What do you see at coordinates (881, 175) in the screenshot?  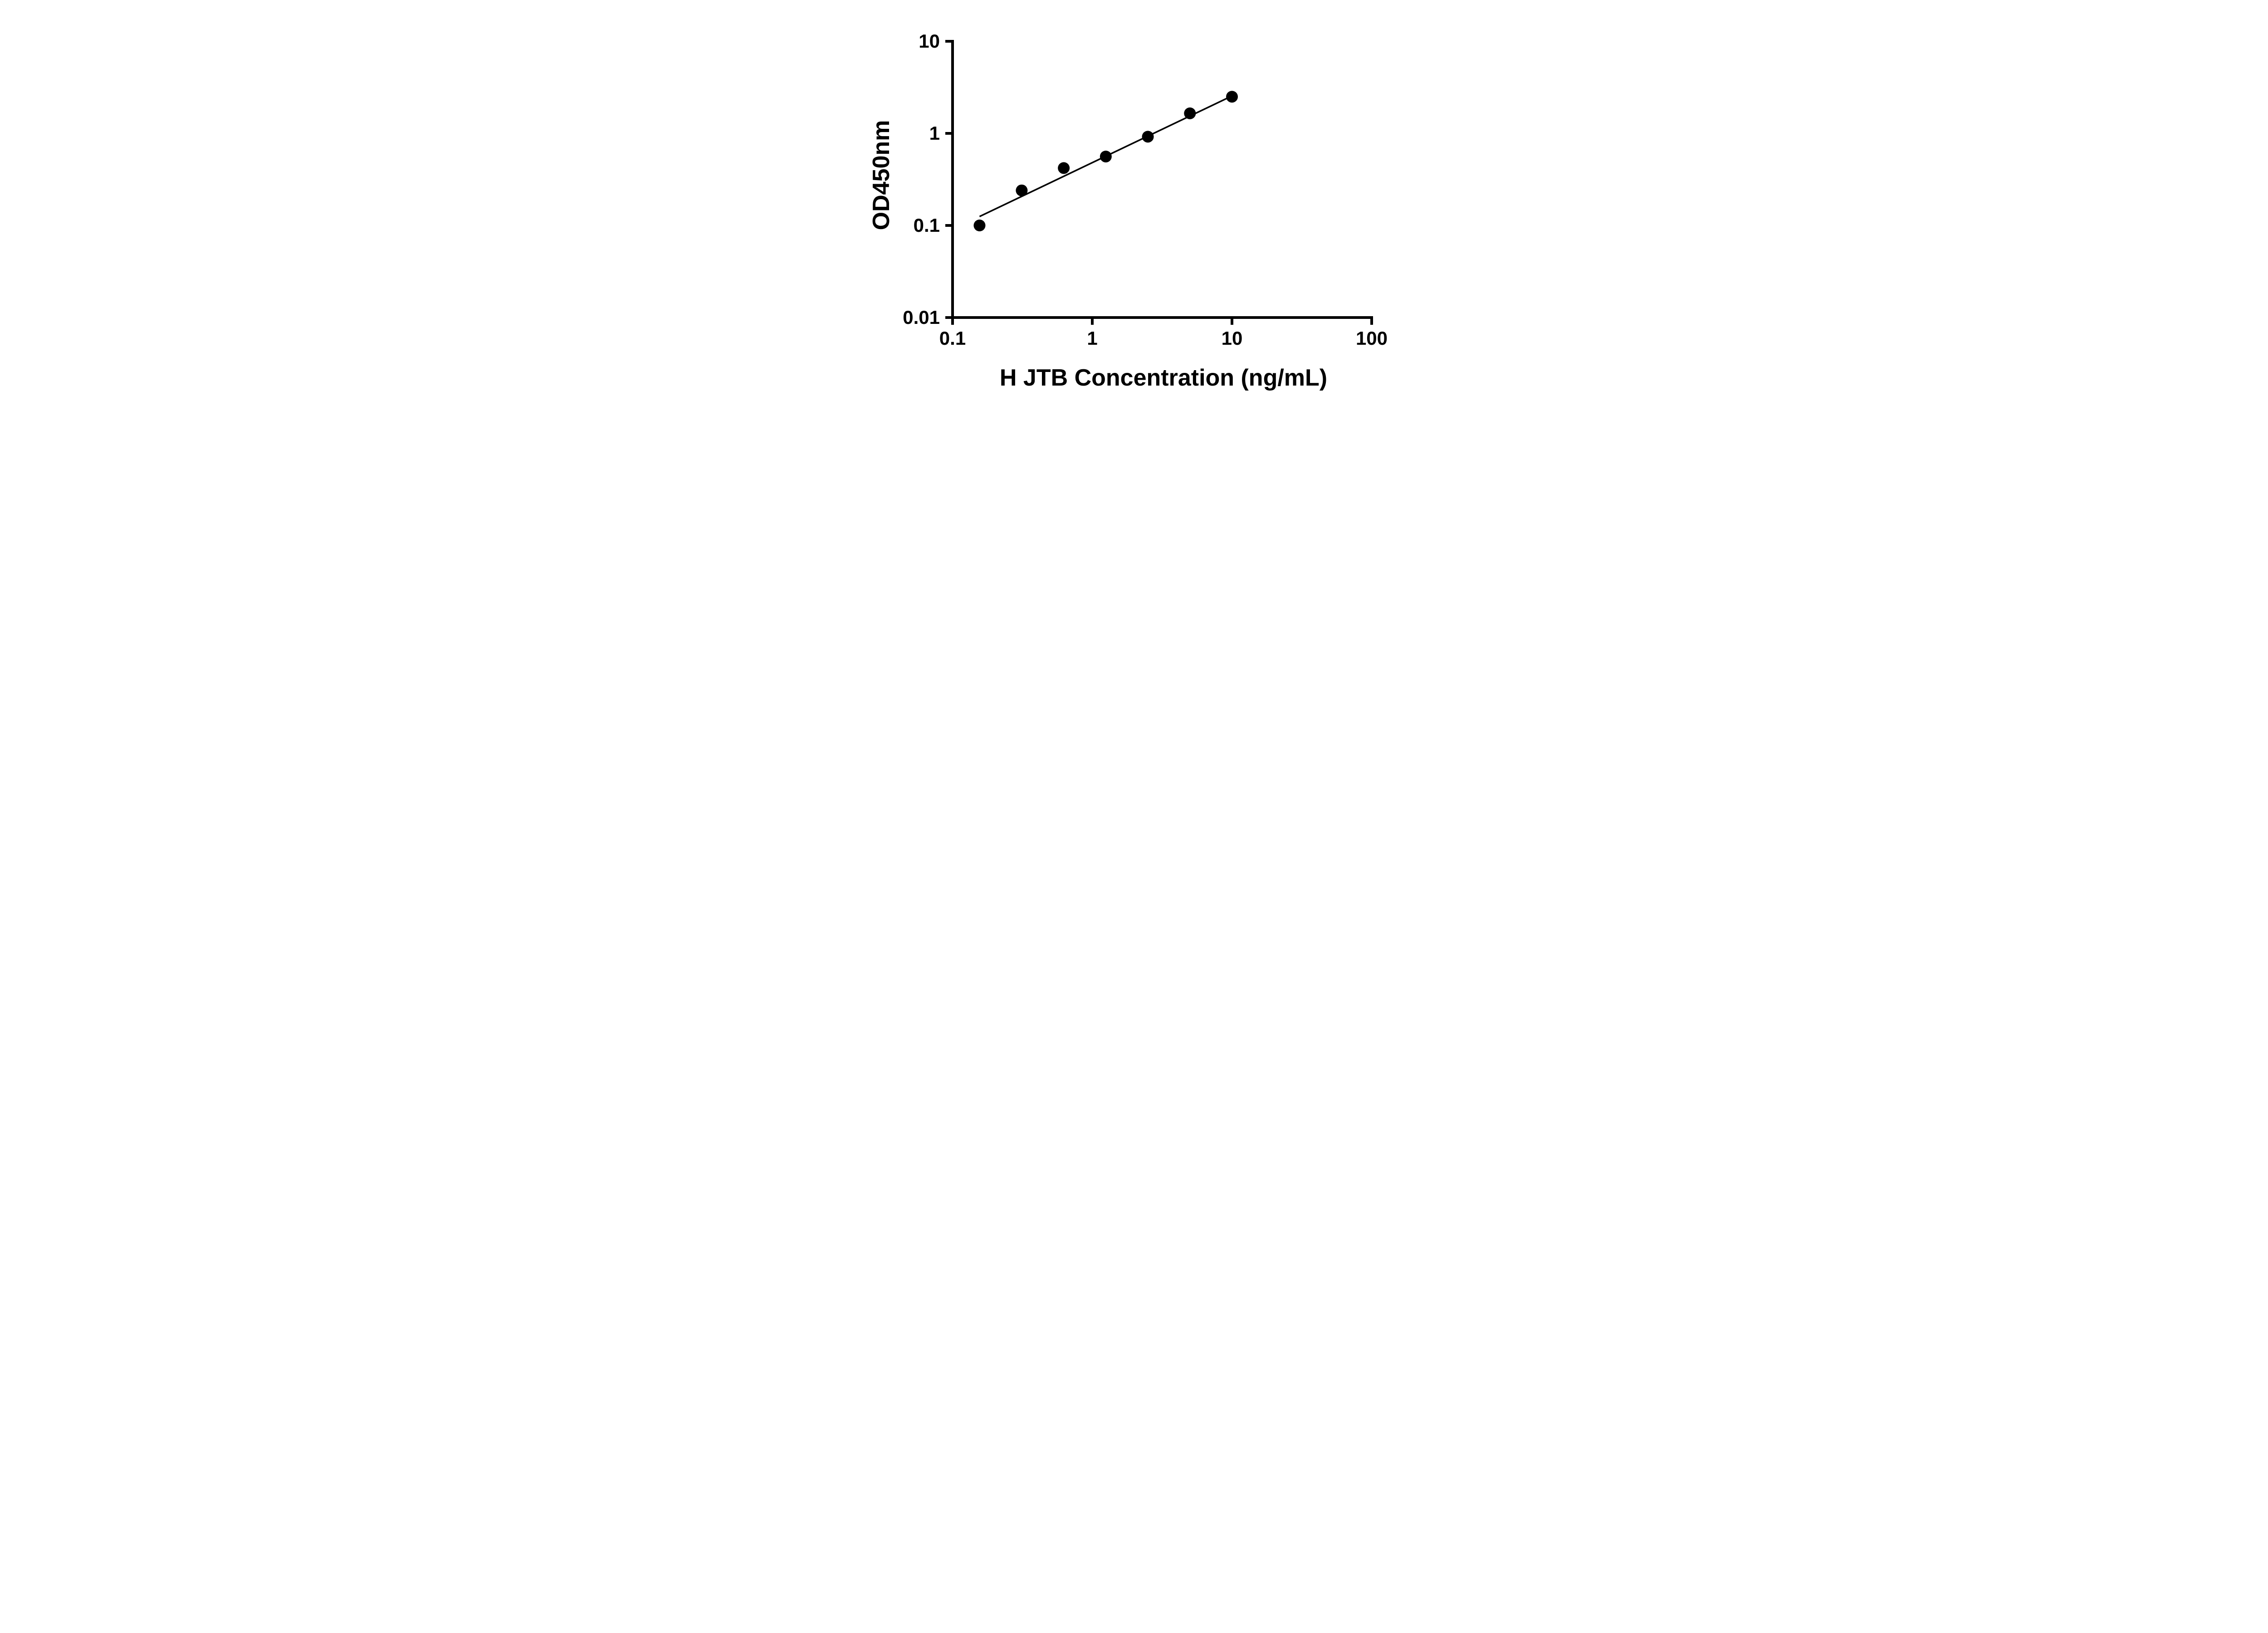 I see `y-axis-title: OD450nm` at bounding box center [881, 175].